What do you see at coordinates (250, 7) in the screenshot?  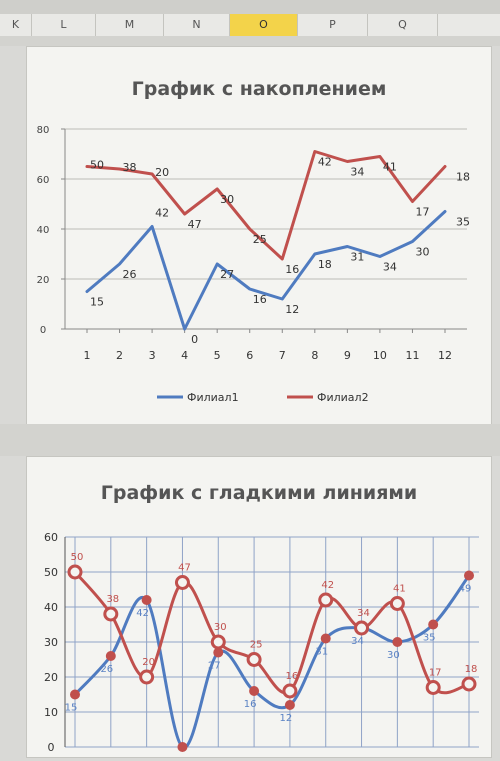 I see `top-strip` at bounding box center [250, 7].